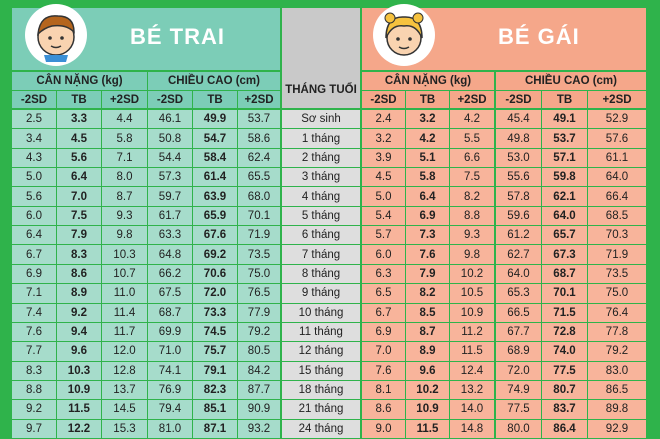  I want to click on value-cell: 84.2, so click(259, 370).